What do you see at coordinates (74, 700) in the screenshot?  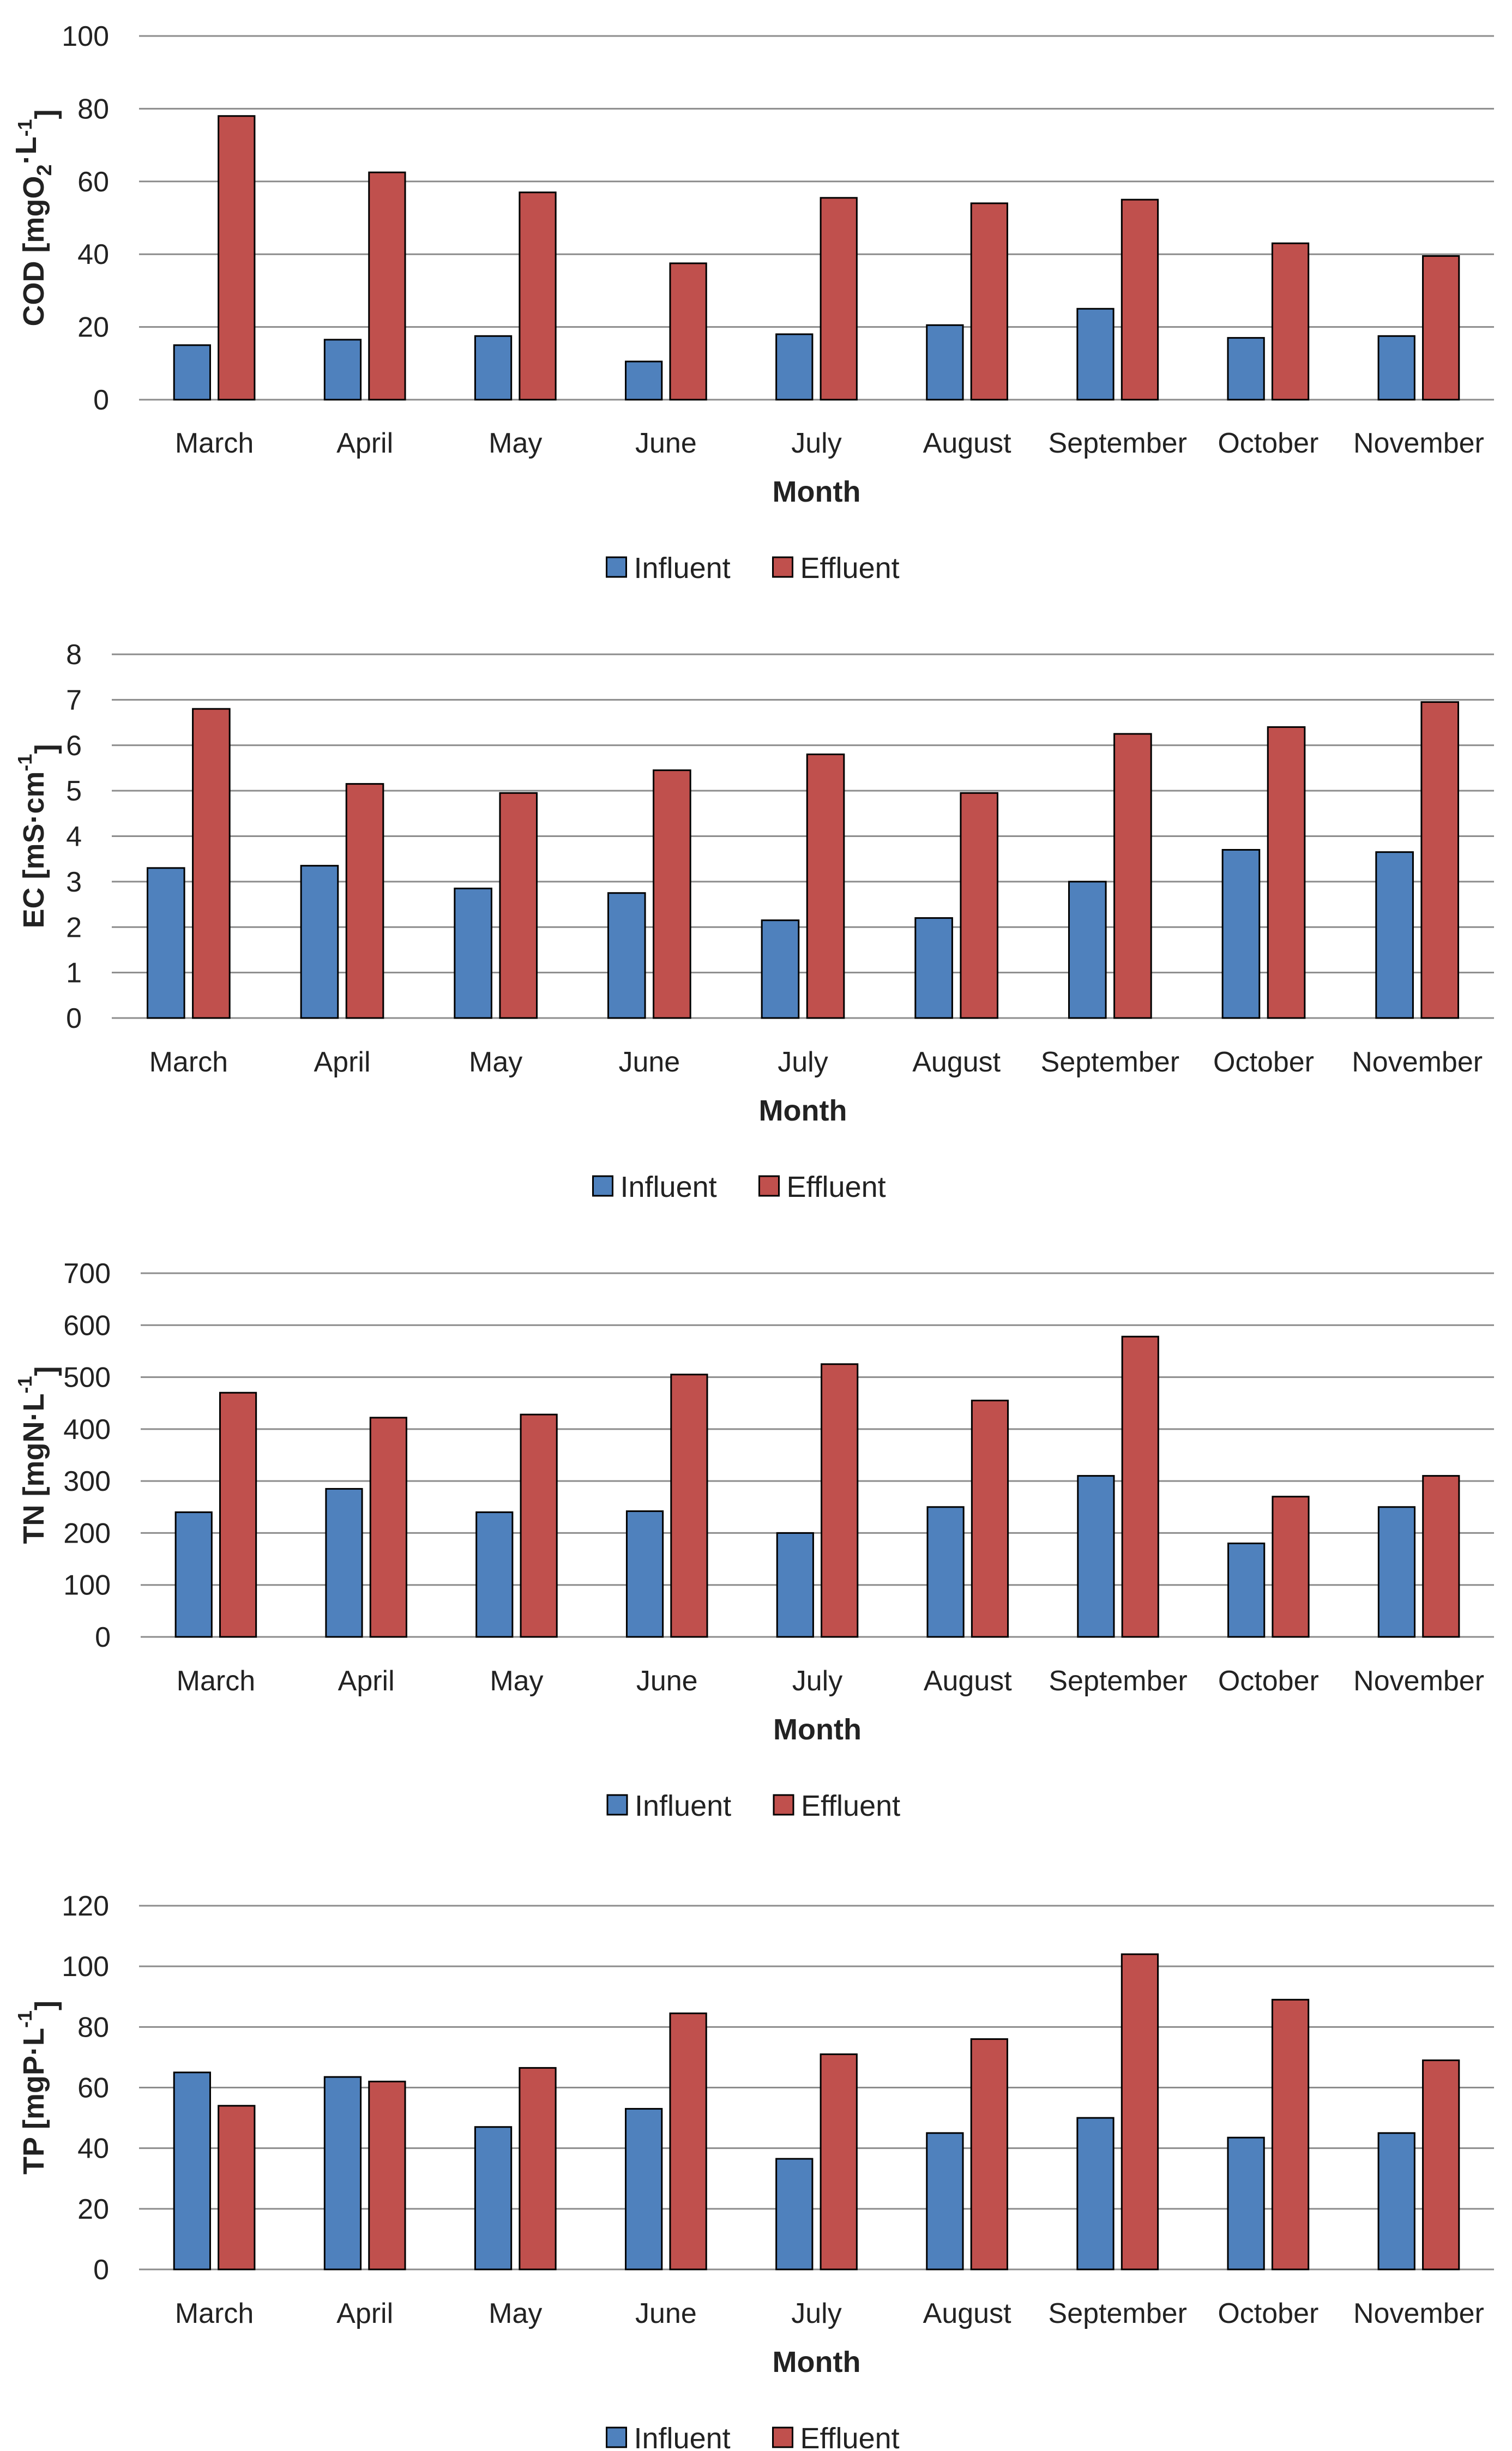 I see `y-tick-label: 7` at bounding box center [74, 700].